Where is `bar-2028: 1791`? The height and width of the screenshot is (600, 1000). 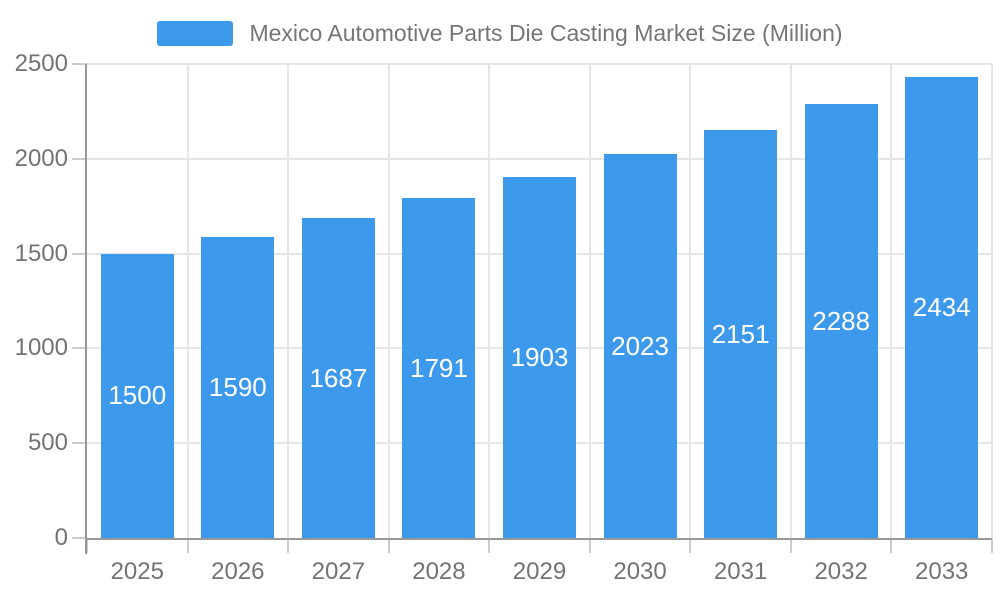
bar-2028: 1791 is located at coordinates (439, 368).